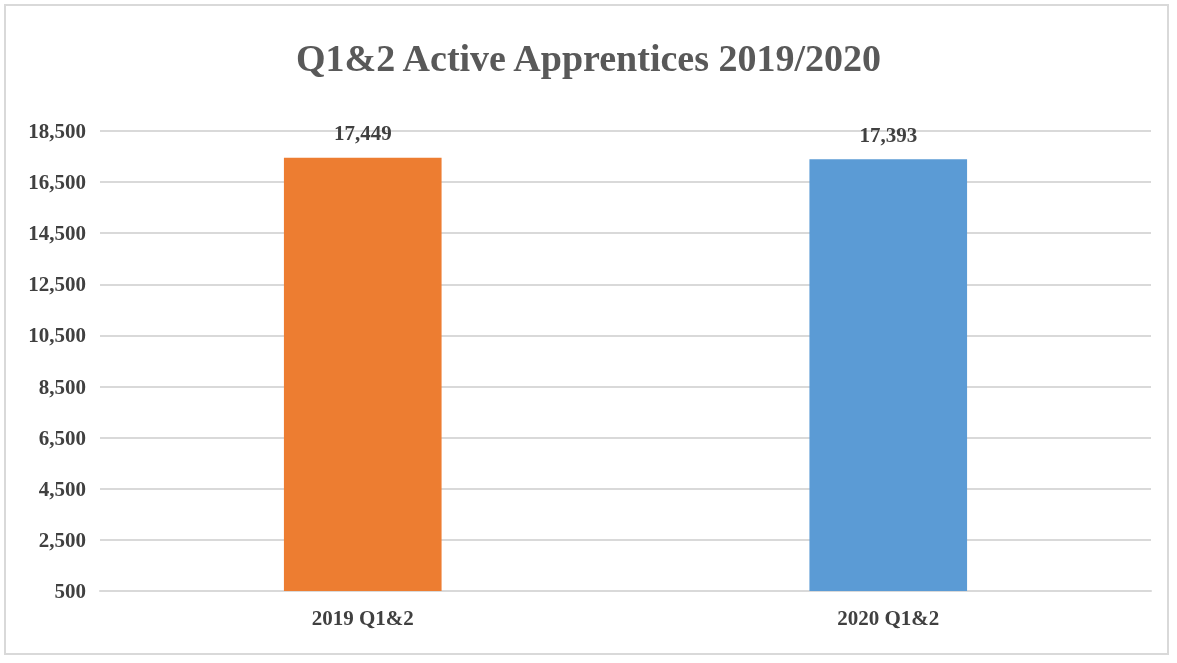  What do you see at coordinates (57, 182) in the screenshot?
I see `y-tick-label: 16,500` at bounding box center [57, 182].